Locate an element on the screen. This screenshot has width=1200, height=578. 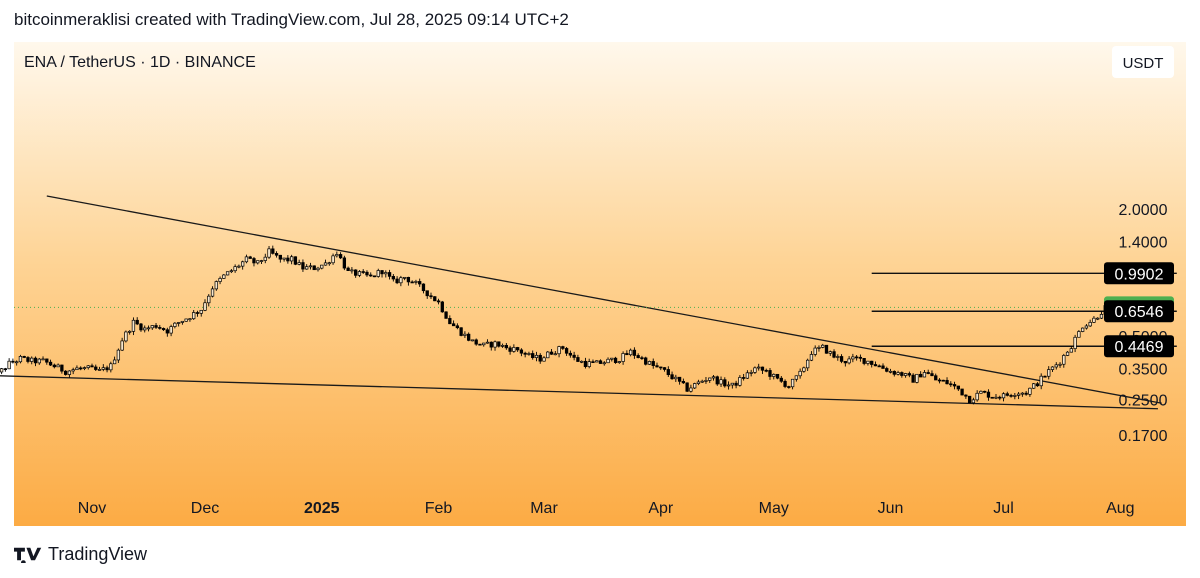
y-tick-label: 0.3500 is located at coordinates (1143, 370).